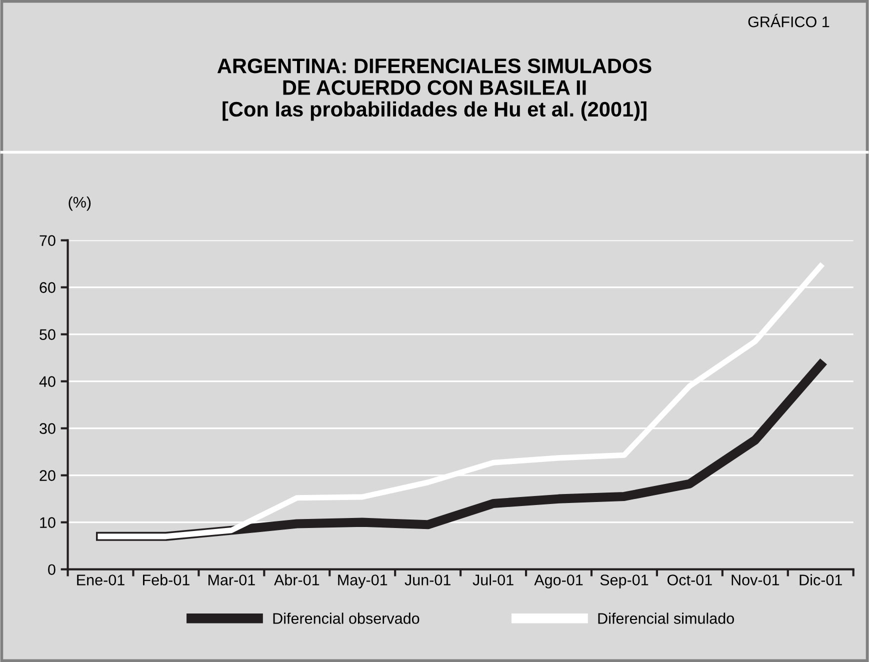 This screenshot has width=869, height=662. Describe the element at coordinates (166, 580) in the screenshot. I see `x-tick-label: Feb-01` at that location.